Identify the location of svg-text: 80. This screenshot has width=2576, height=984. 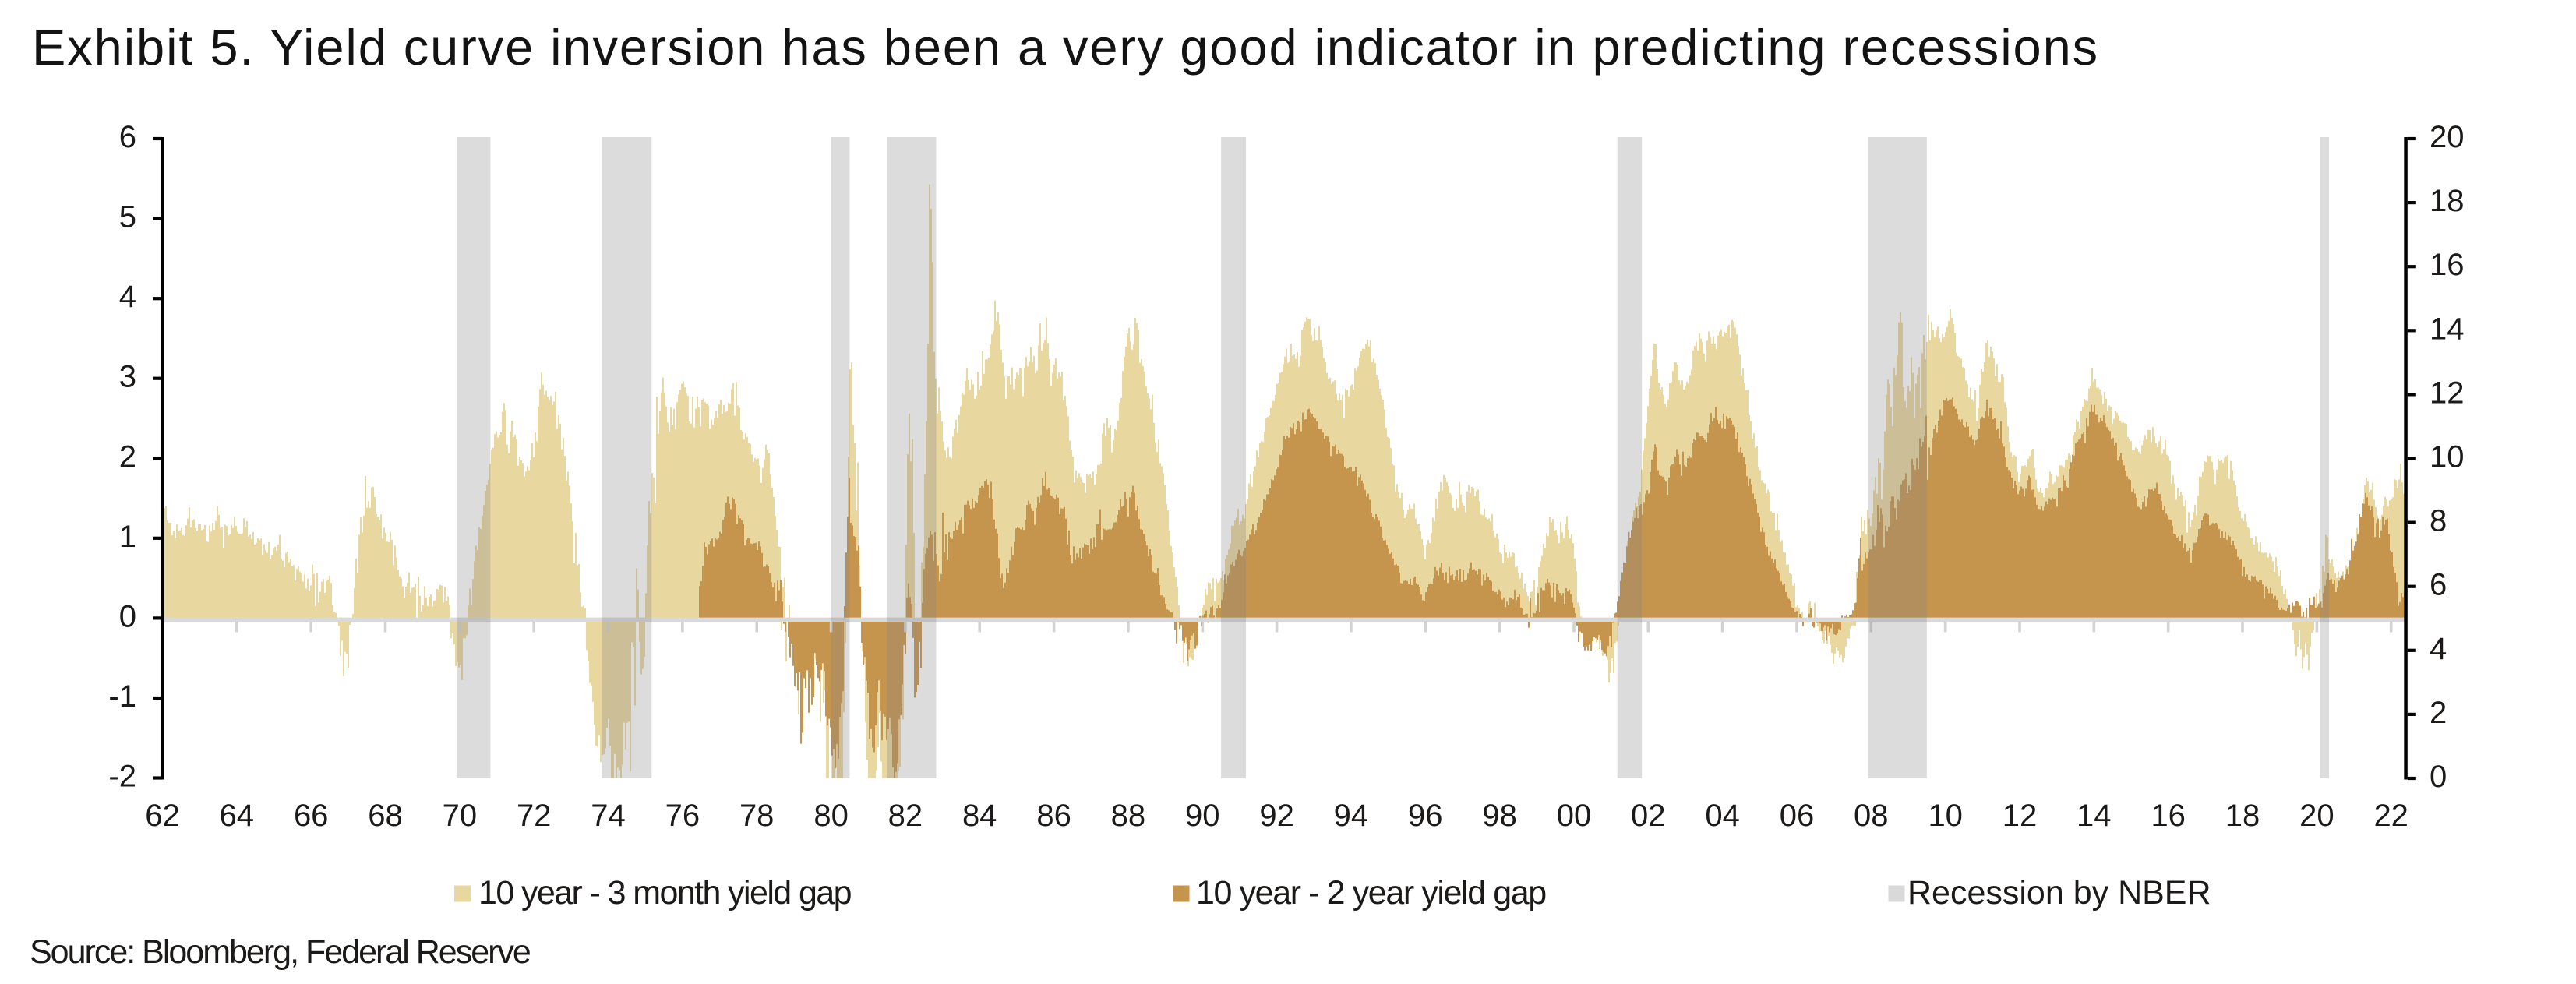
(831, 816).